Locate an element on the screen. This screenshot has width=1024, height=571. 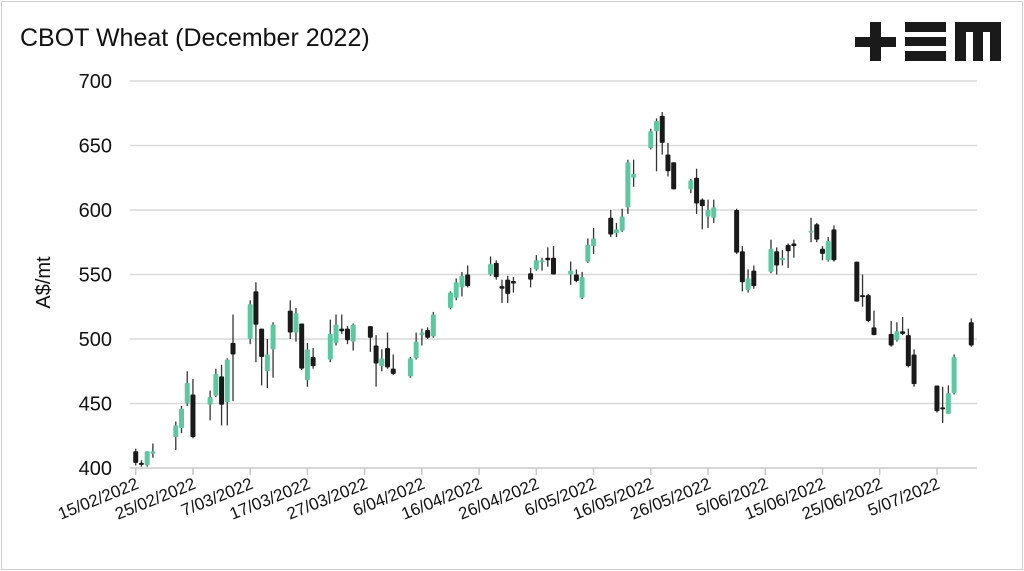
y-axis-label: A$/mt is located at coordinates (44, 282).